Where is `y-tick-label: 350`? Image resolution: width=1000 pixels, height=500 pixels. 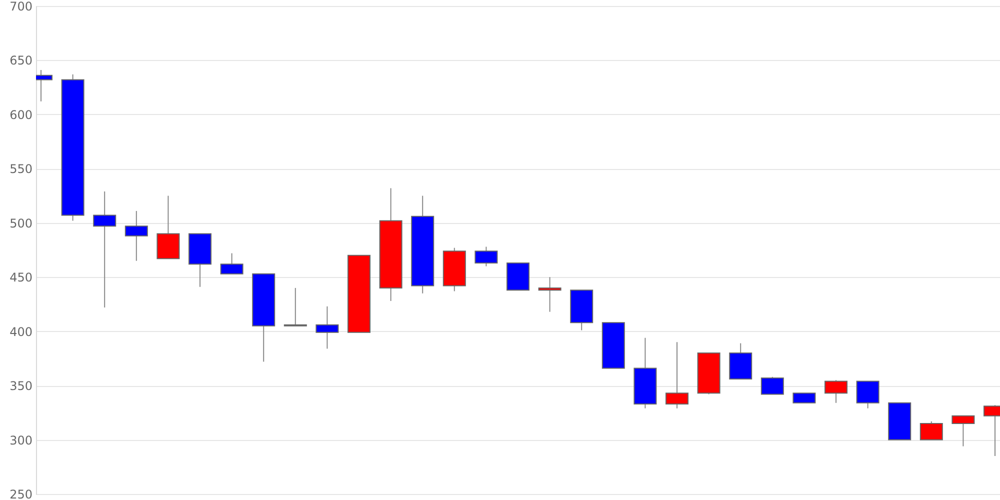
y-tick-label: 350 is located at coordinates (21, 386).